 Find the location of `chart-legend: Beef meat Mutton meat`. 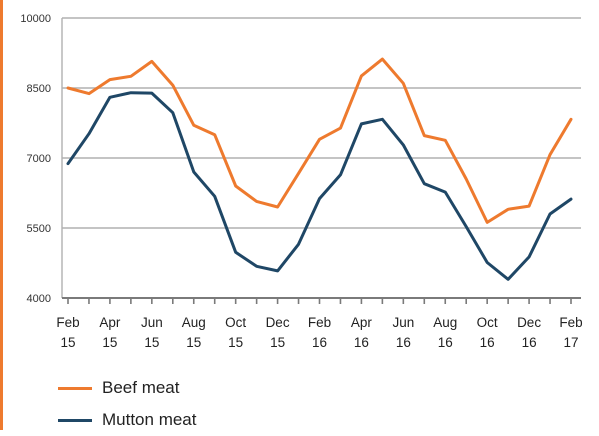

chart-legend: Beef meat Mutton meat is located at coordinates (127, 404).